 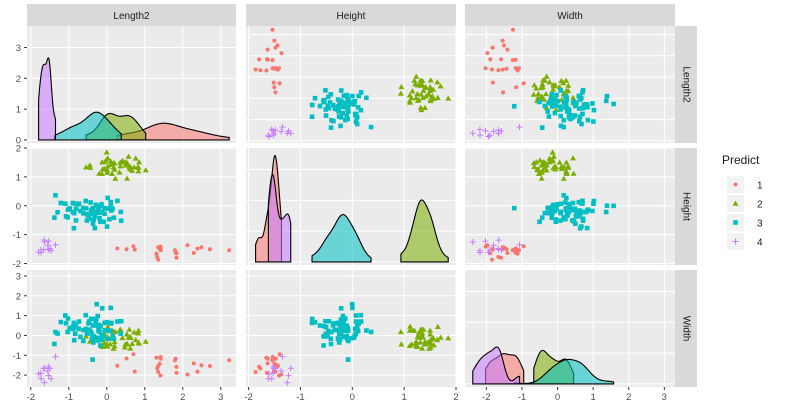 I want to click on panel-grid, so click(x=570, y=206).